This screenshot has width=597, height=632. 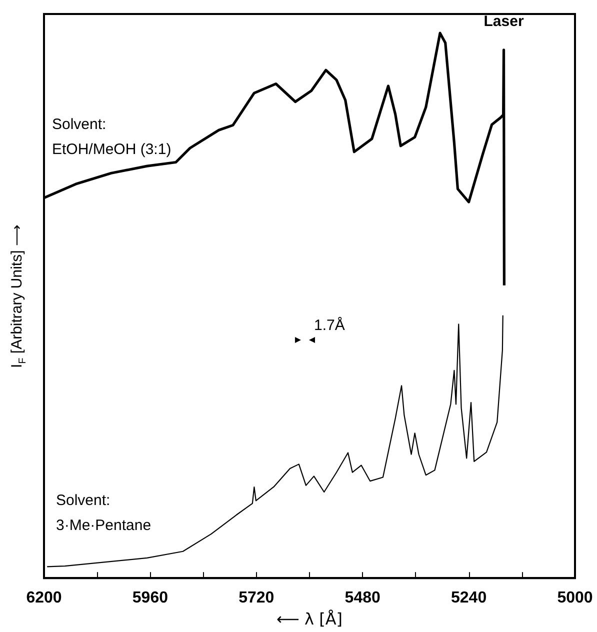 I want to click on x-tick-label: 5240, so click(x=469, y=598).